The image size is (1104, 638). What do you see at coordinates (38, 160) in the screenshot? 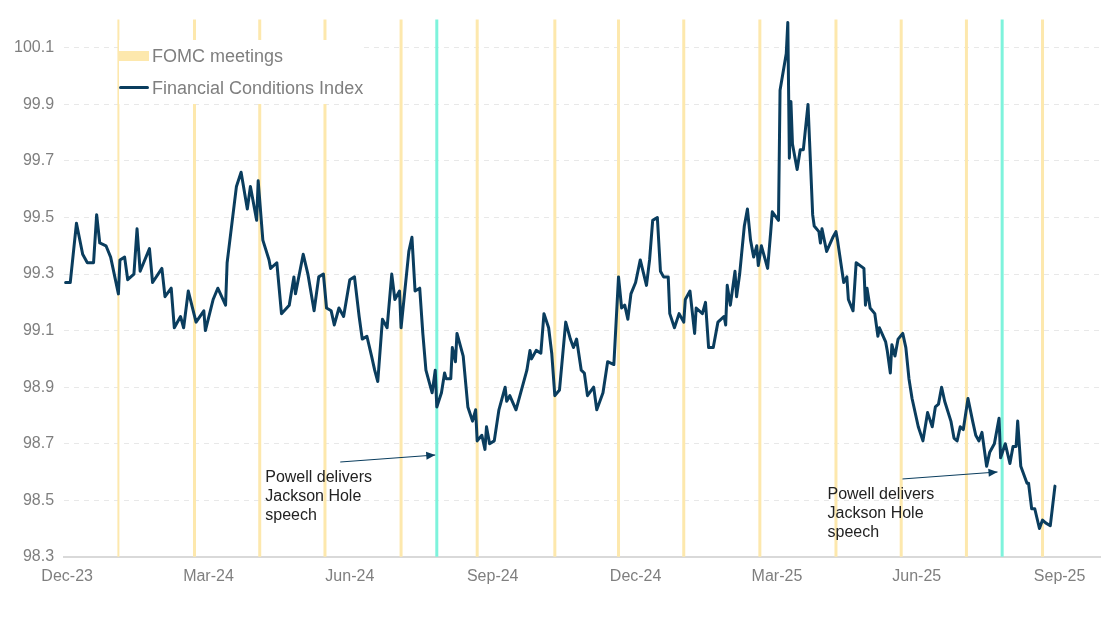
I see `y-tick-label: 99.7` at bounding box center [38, 160].